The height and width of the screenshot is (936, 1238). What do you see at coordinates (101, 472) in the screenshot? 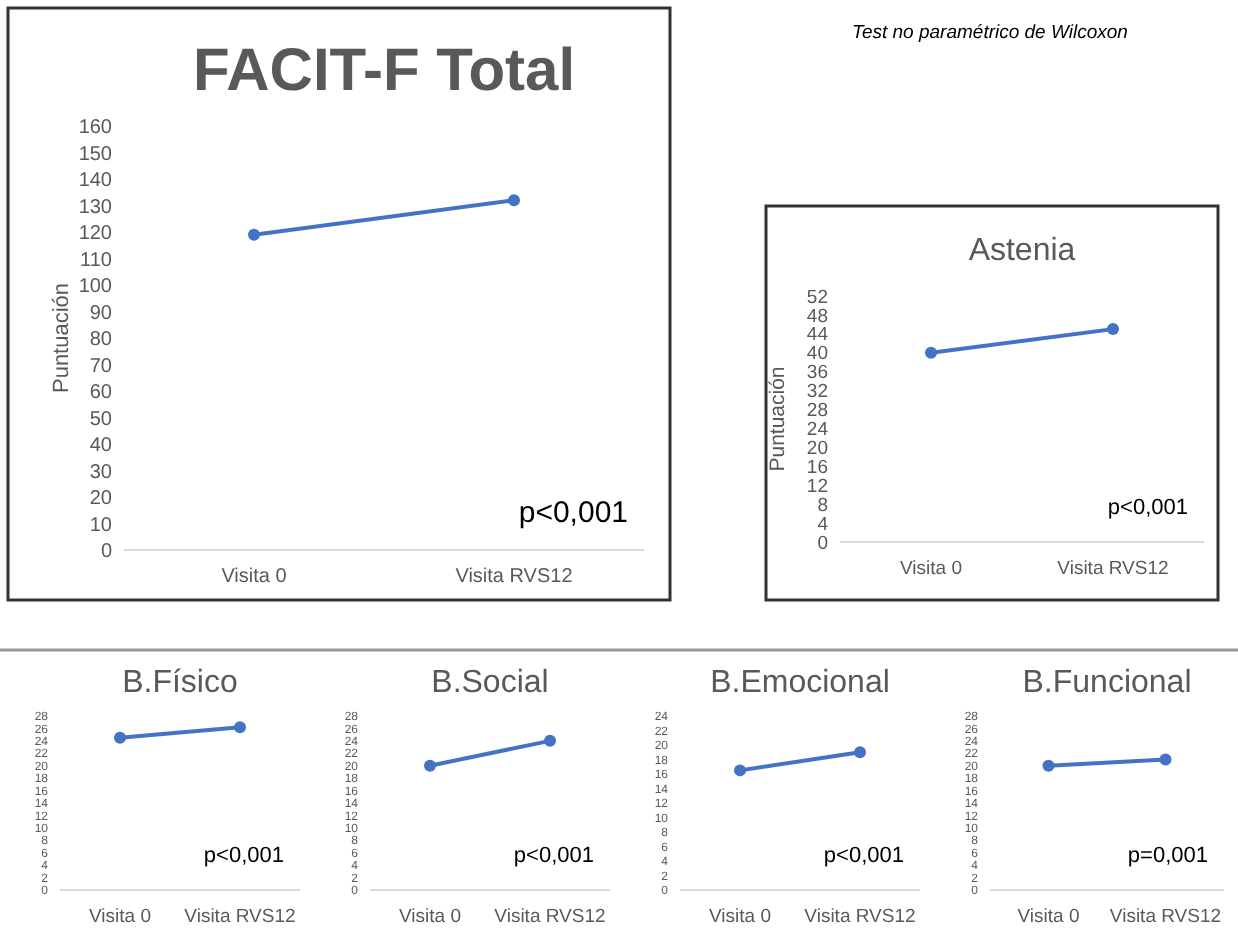
I see `y-tick-label: 30` at bounding box center [101, 472].